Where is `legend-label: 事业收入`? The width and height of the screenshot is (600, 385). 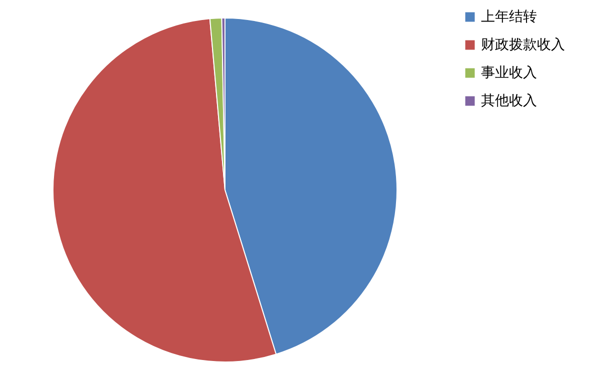
legend-label: 事业收入 is located at coordinates (509, 73).